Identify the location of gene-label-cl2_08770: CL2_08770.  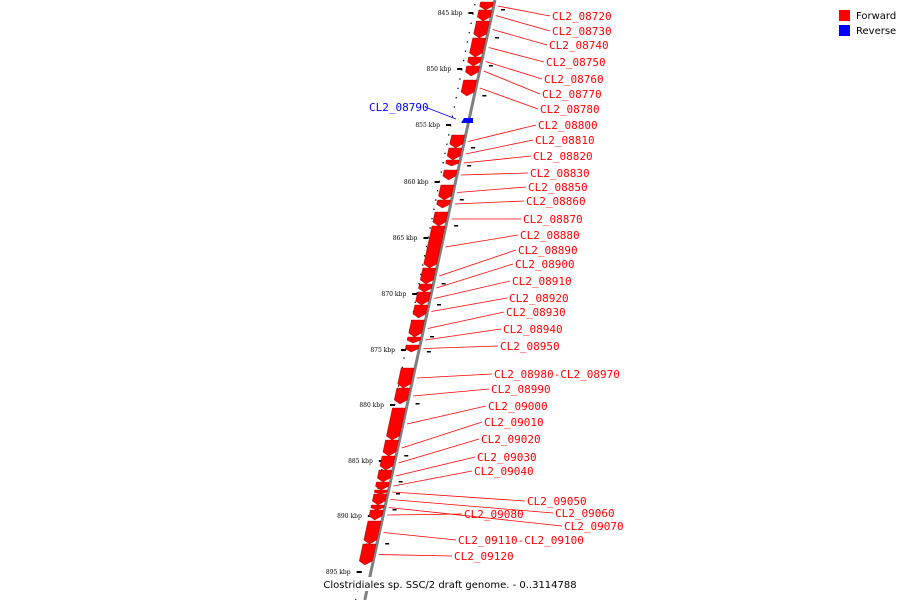
(572, 94).